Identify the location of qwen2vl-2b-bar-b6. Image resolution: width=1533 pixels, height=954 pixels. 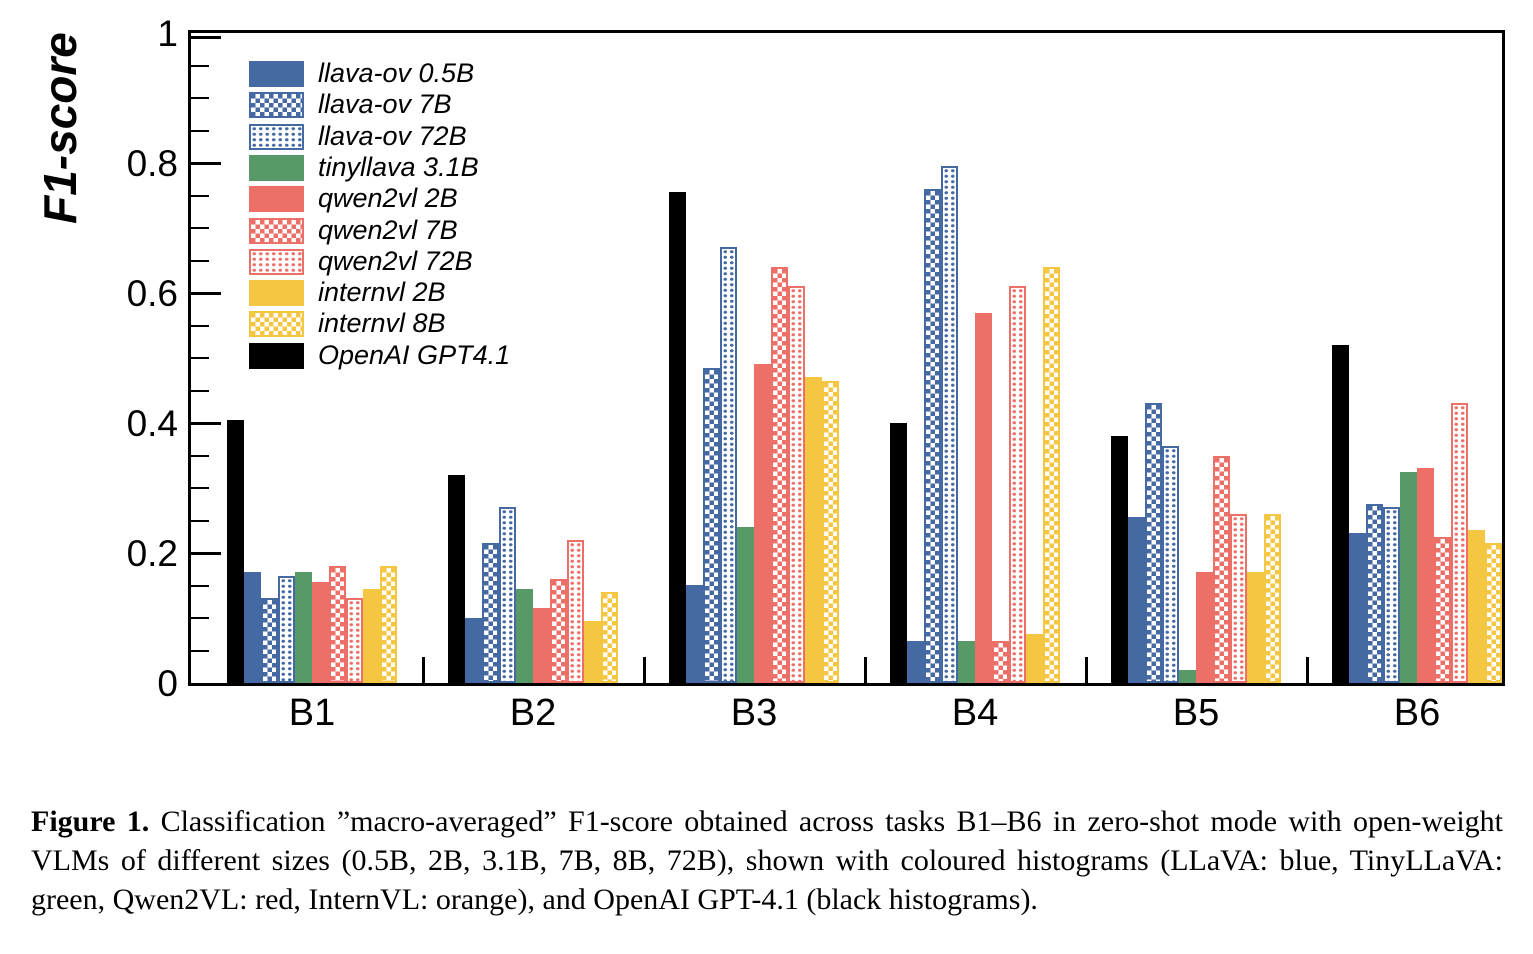
(1425, 575).